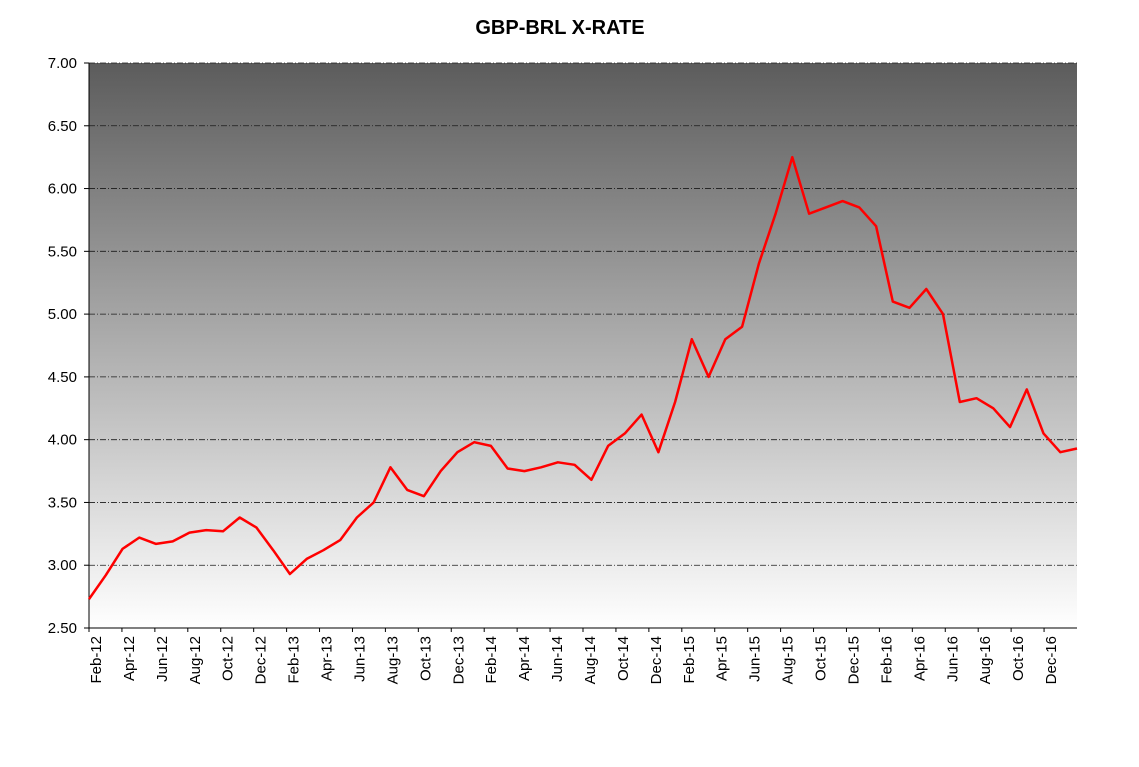  I want to click on y-tick-label: 4.00, so click(62, 440).